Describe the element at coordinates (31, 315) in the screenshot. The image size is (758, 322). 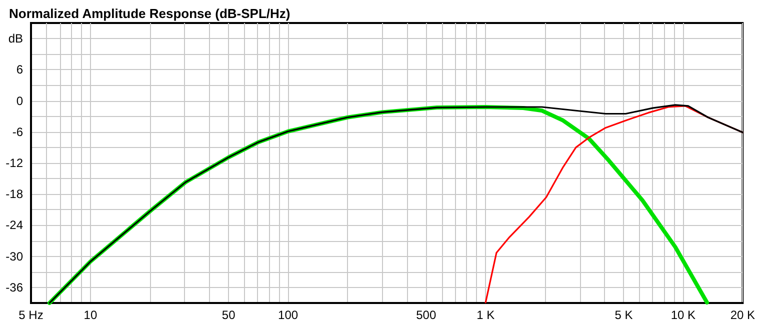
I see `x-tick-label: 5 Hz` at that location.